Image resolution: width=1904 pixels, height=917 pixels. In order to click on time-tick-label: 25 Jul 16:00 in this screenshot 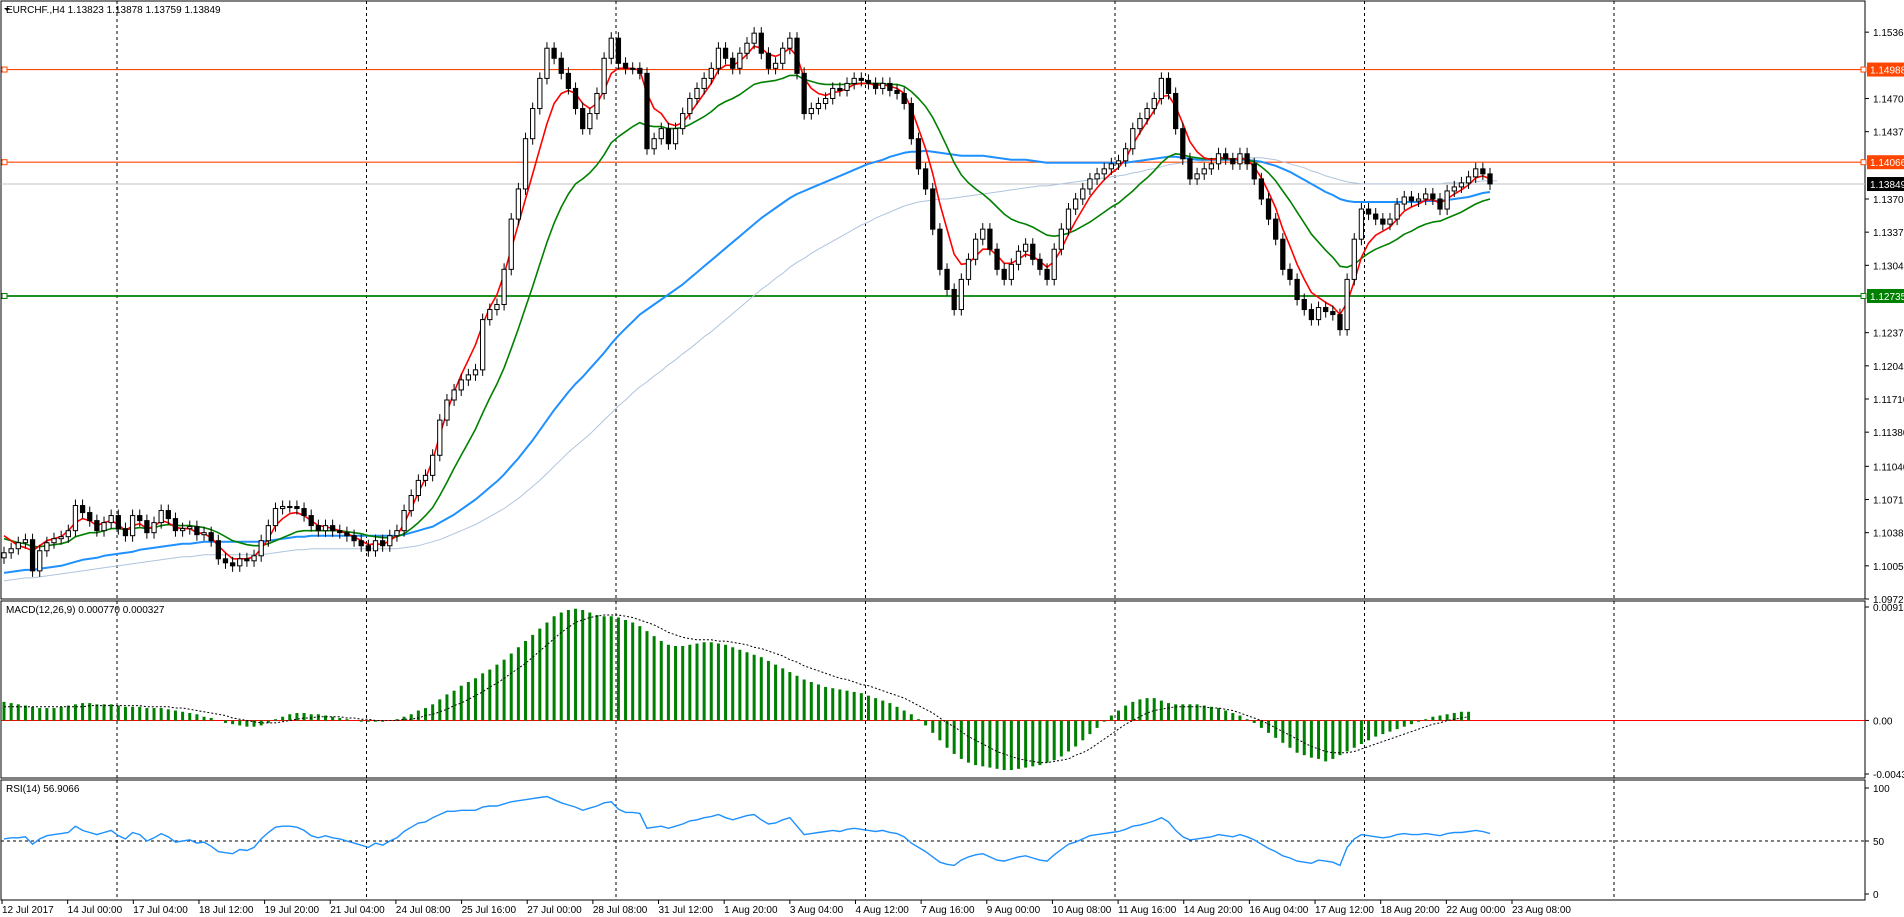, I will do `click(489, 910)`.